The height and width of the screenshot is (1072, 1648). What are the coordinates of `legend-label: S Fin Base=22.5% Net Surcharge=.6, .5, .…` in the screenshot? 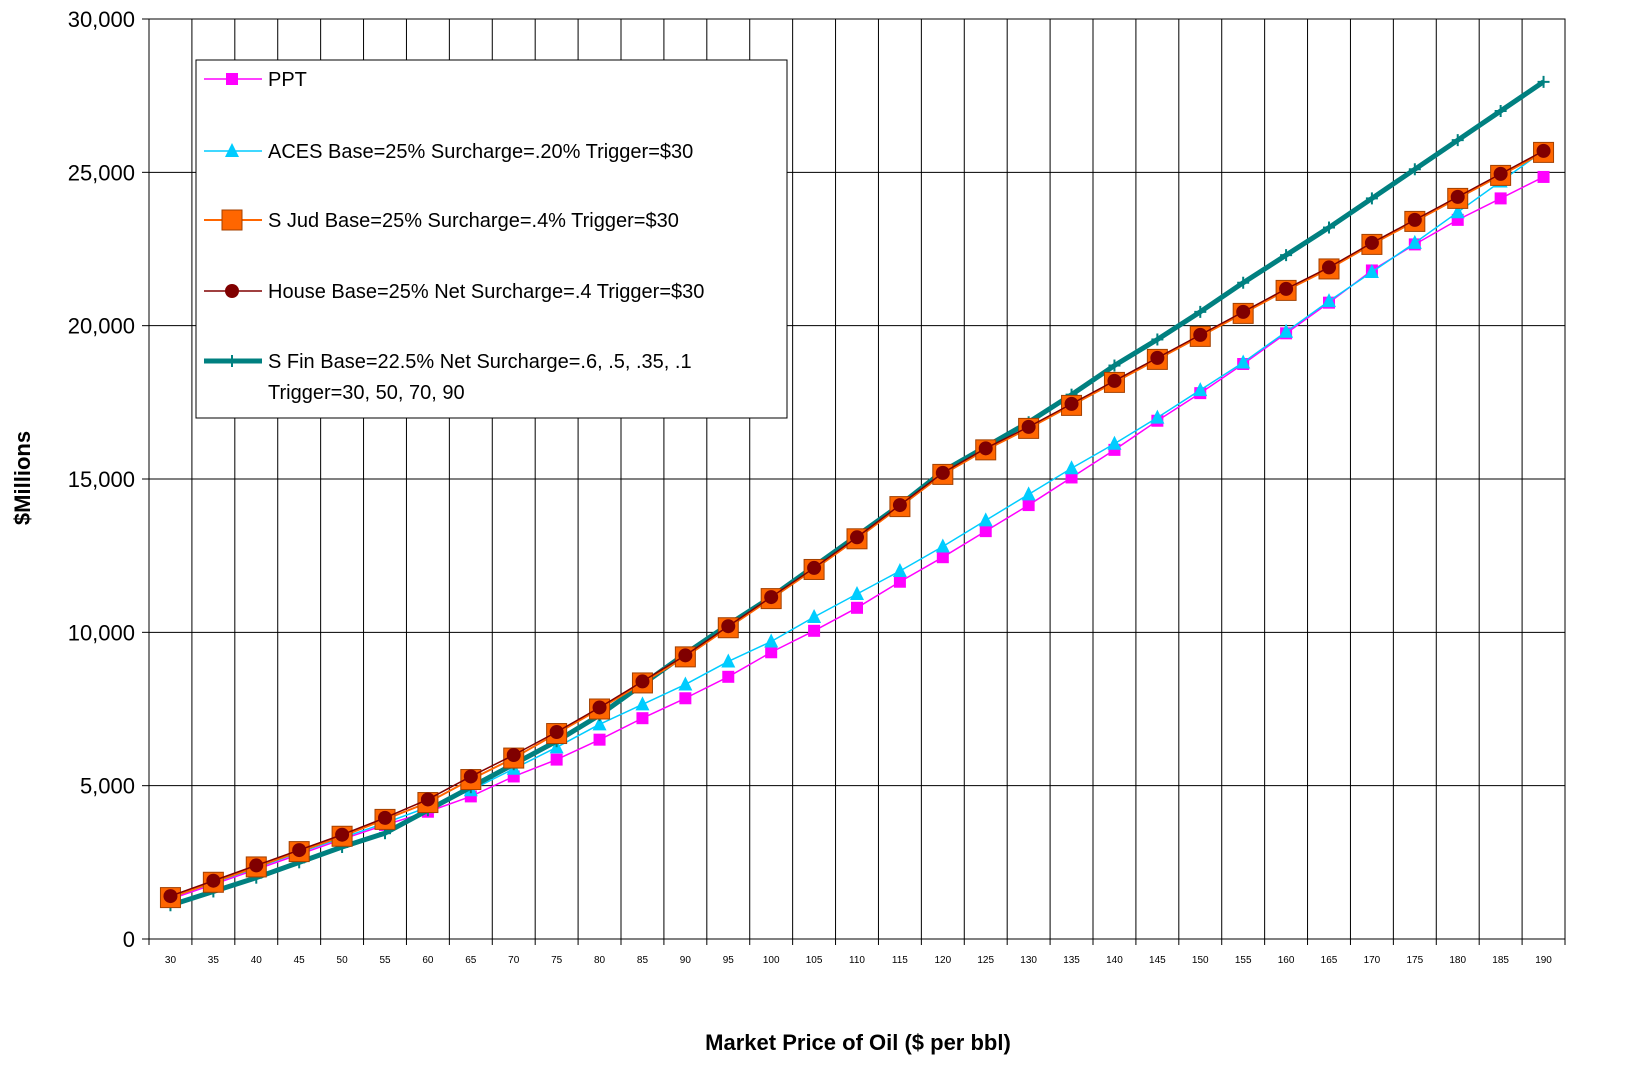 It's located at (480, 362).